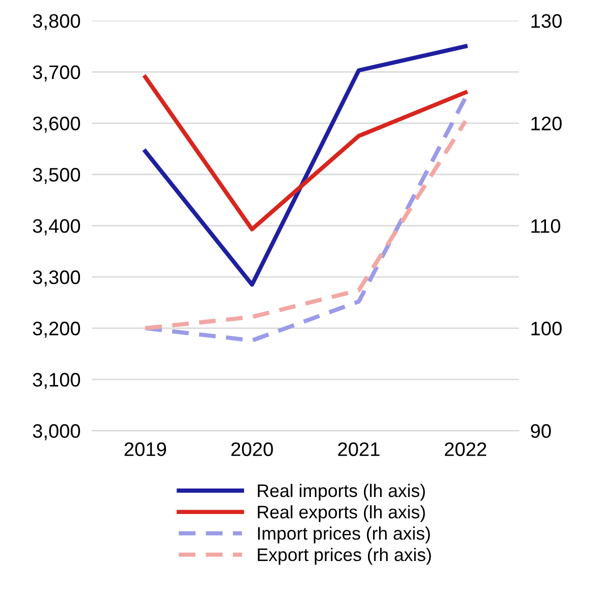 Image resolution: width=593 pixels, height=590 pixels. Describe the element at coordinates (546, 123) in the screenshot. I see `y2-tick-label: 120` at that location.